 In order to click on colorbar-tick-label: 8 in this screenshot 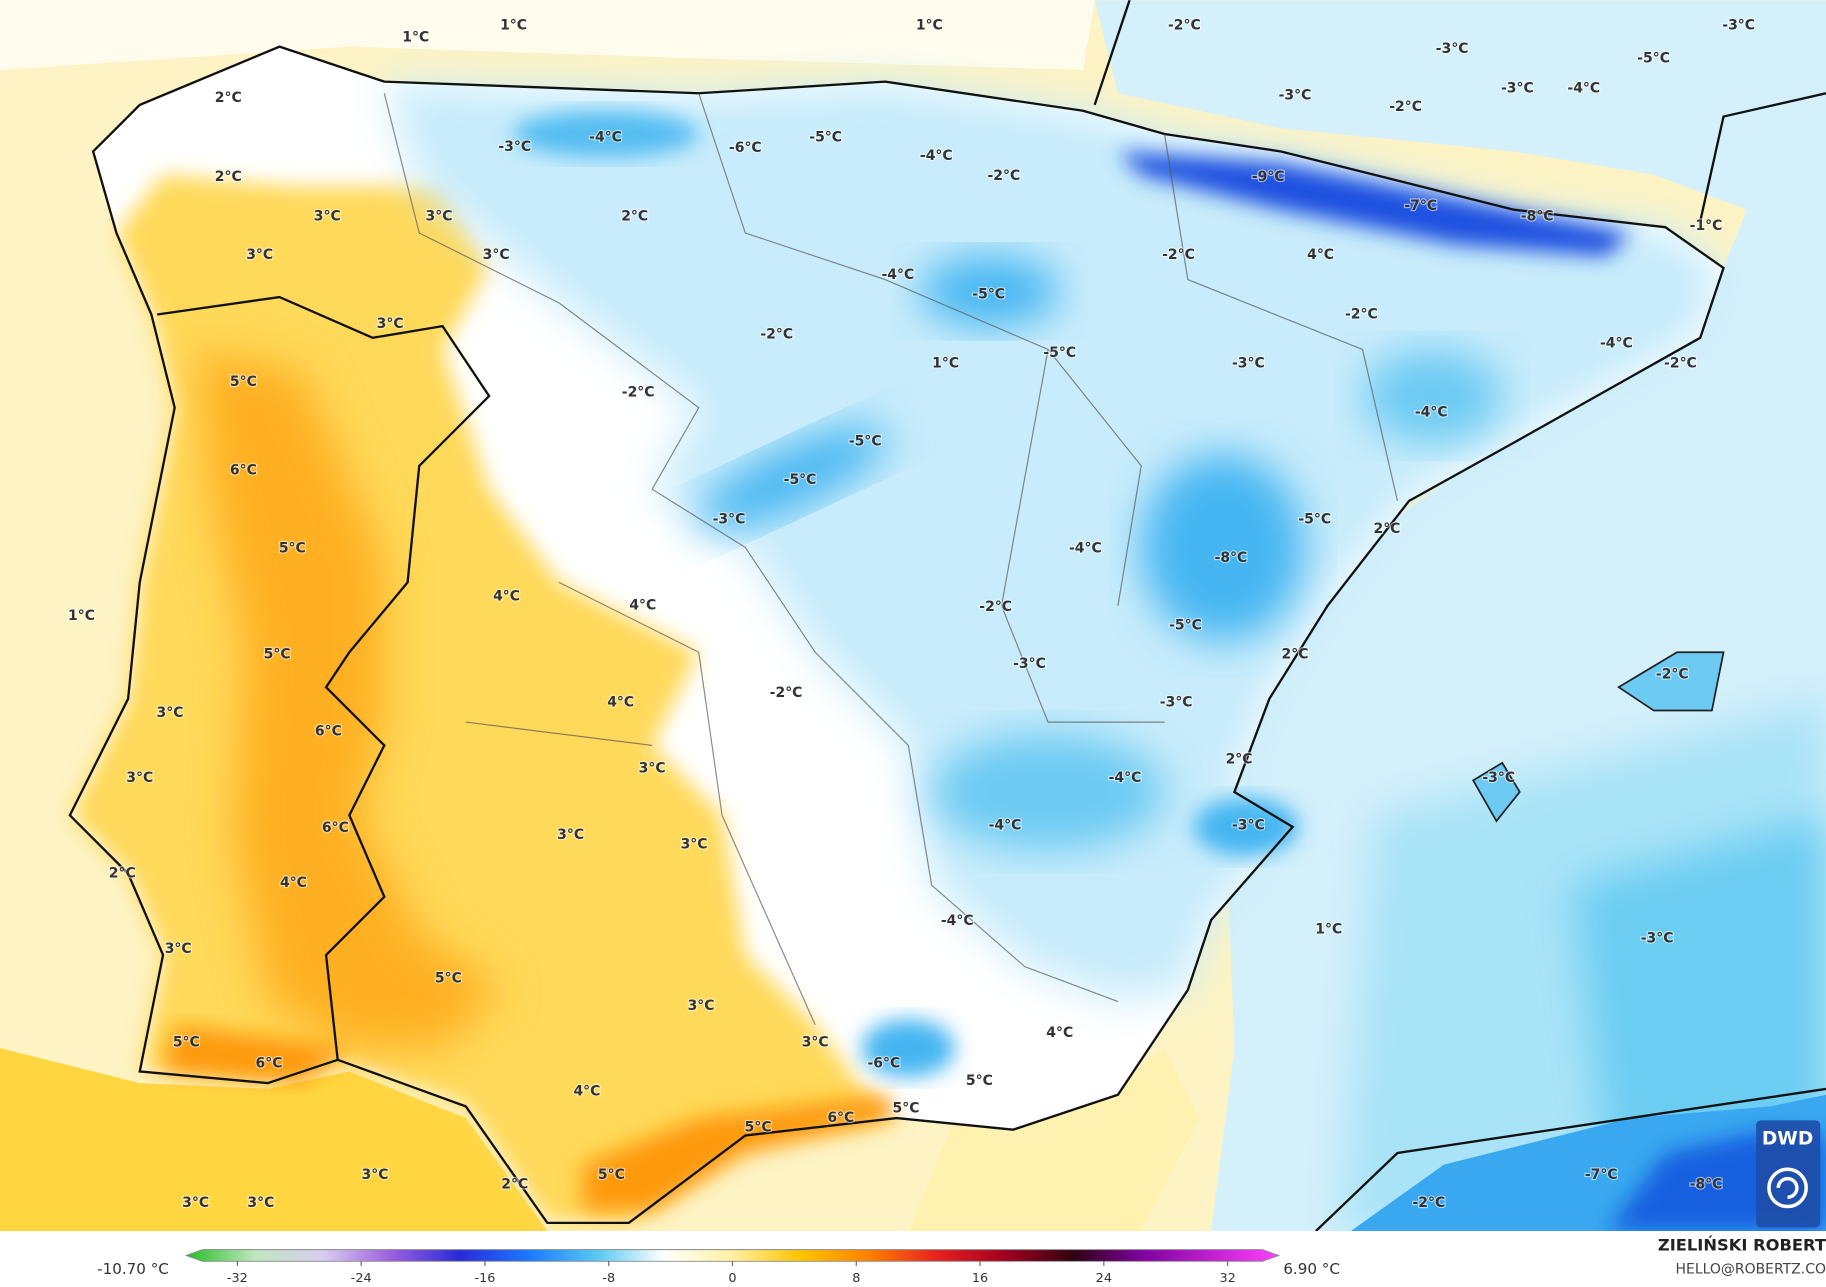, I will do `click(856, 1278)`.